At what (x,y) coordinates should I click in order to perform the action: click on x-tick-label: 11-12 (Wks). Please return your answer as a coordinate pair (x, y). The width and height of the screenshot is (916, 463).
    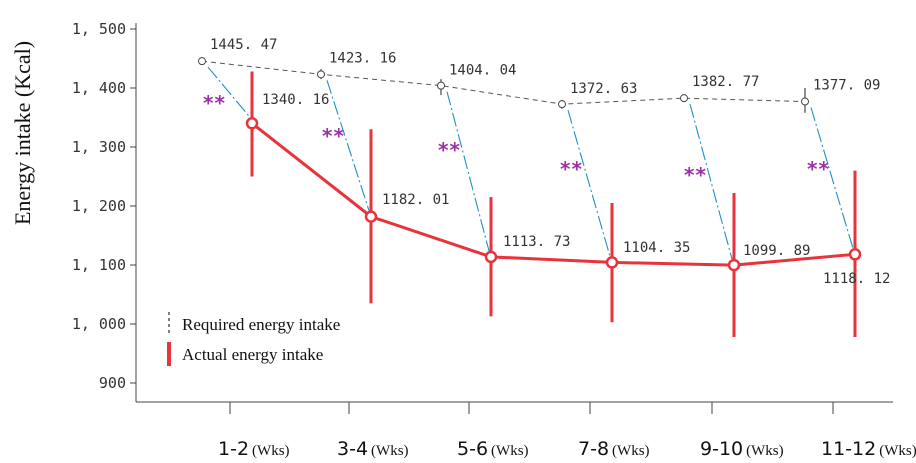
    Looking at the image, I should click on (868, 449).